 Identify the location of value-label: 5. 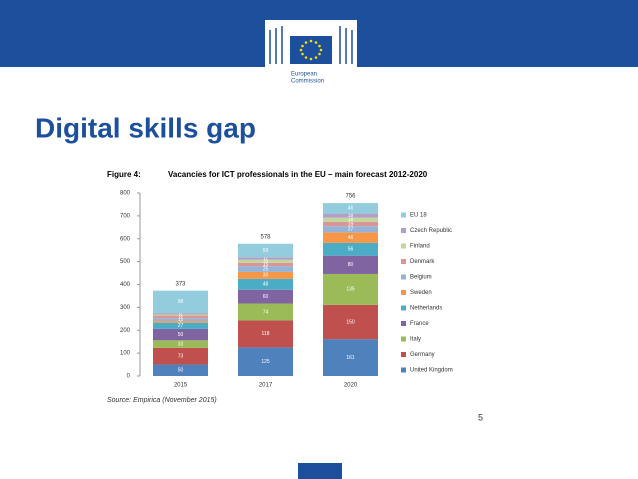
(180, 315).